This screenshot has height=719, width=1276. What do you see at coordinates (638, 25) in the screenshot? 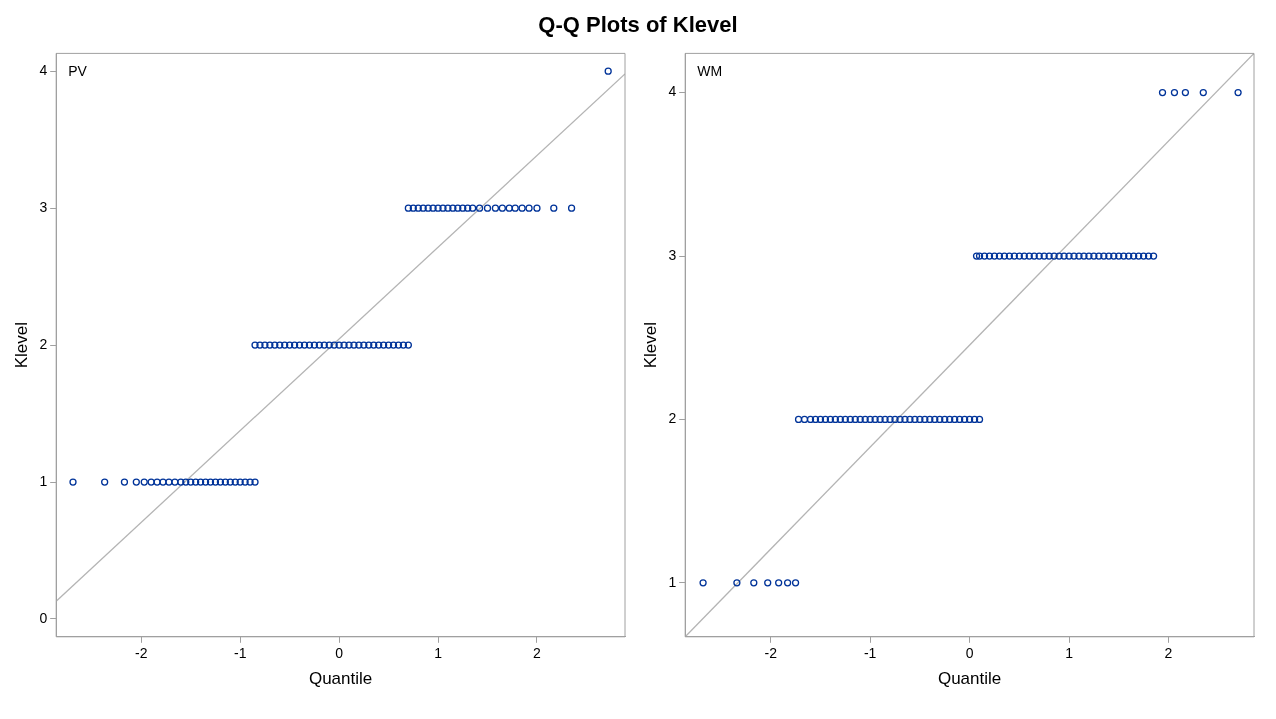
I see `chart-title: Q-Q Plots of Klevel` at bounding box center [638, 25].